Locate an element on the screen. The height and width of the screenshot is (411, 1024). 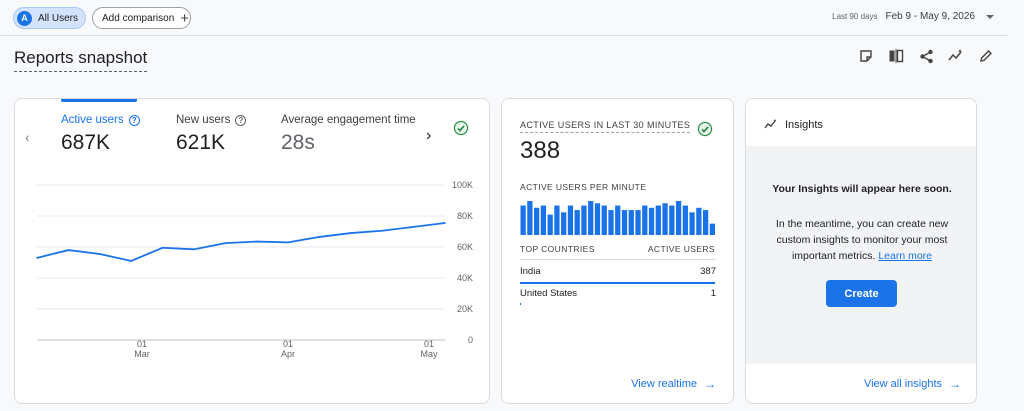
metric-tab-active-users: Active users? 687K is located at coordinates (100, 134).